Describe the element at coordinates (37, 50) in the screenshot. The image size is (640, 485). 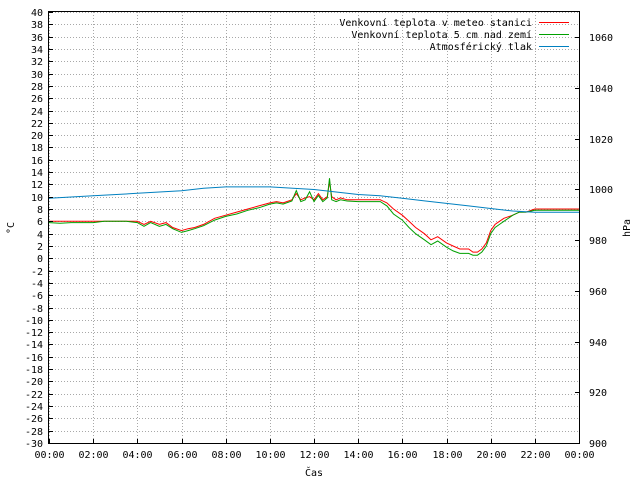
I see `y-tick-label: 34` at that location.